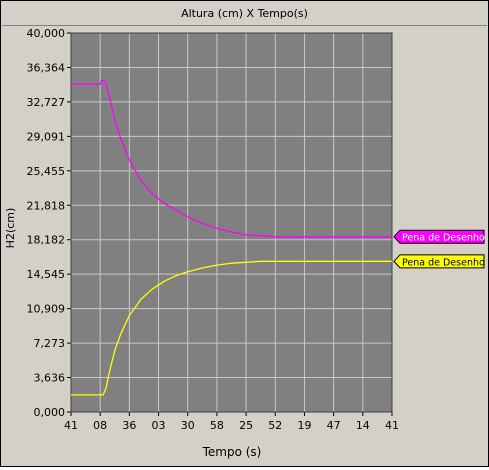 The width and height of the screenshot is (489, 470). I want to click on x-axis-label: Tempo (s), so click(232, 452).